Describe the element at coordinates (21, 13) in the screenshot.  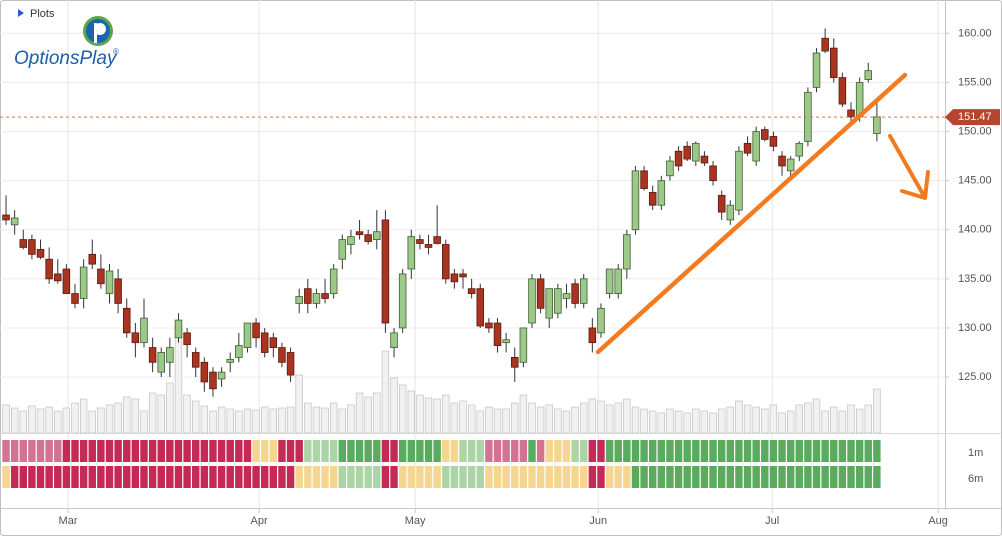
I see `menu-caret` at that location.